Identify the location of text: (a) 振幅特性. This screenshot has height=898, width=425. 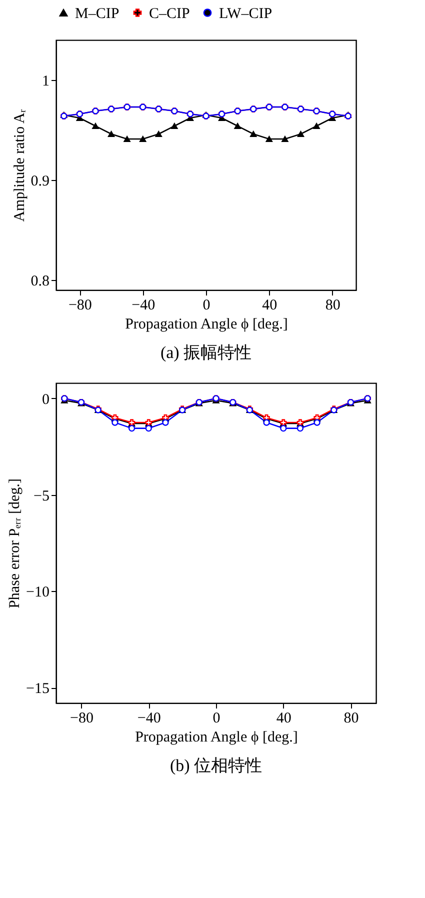
(206, 352).